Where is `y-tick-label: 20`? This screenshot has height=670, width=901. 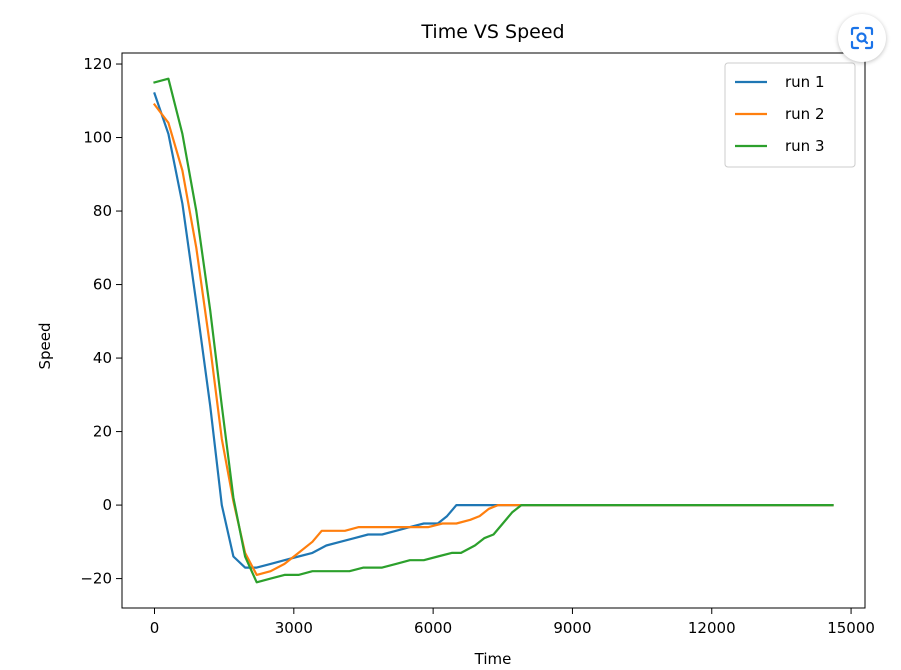 y-tick-label: 20 is located at coordinates (102, 432).